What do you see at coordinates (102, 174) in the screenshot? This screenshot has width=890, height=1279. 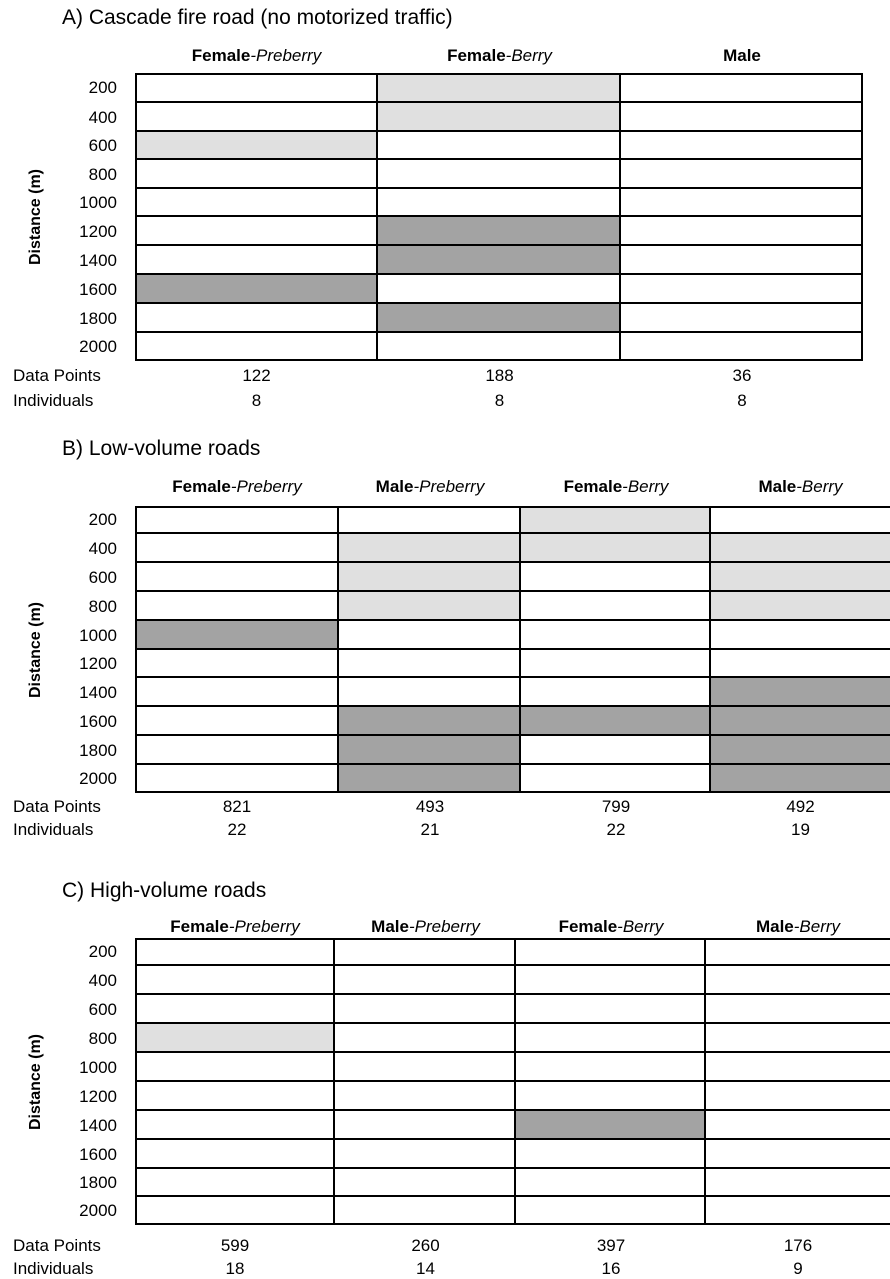 I see `panel-a-distance-tick: 800` at bounding box center [102, 174].